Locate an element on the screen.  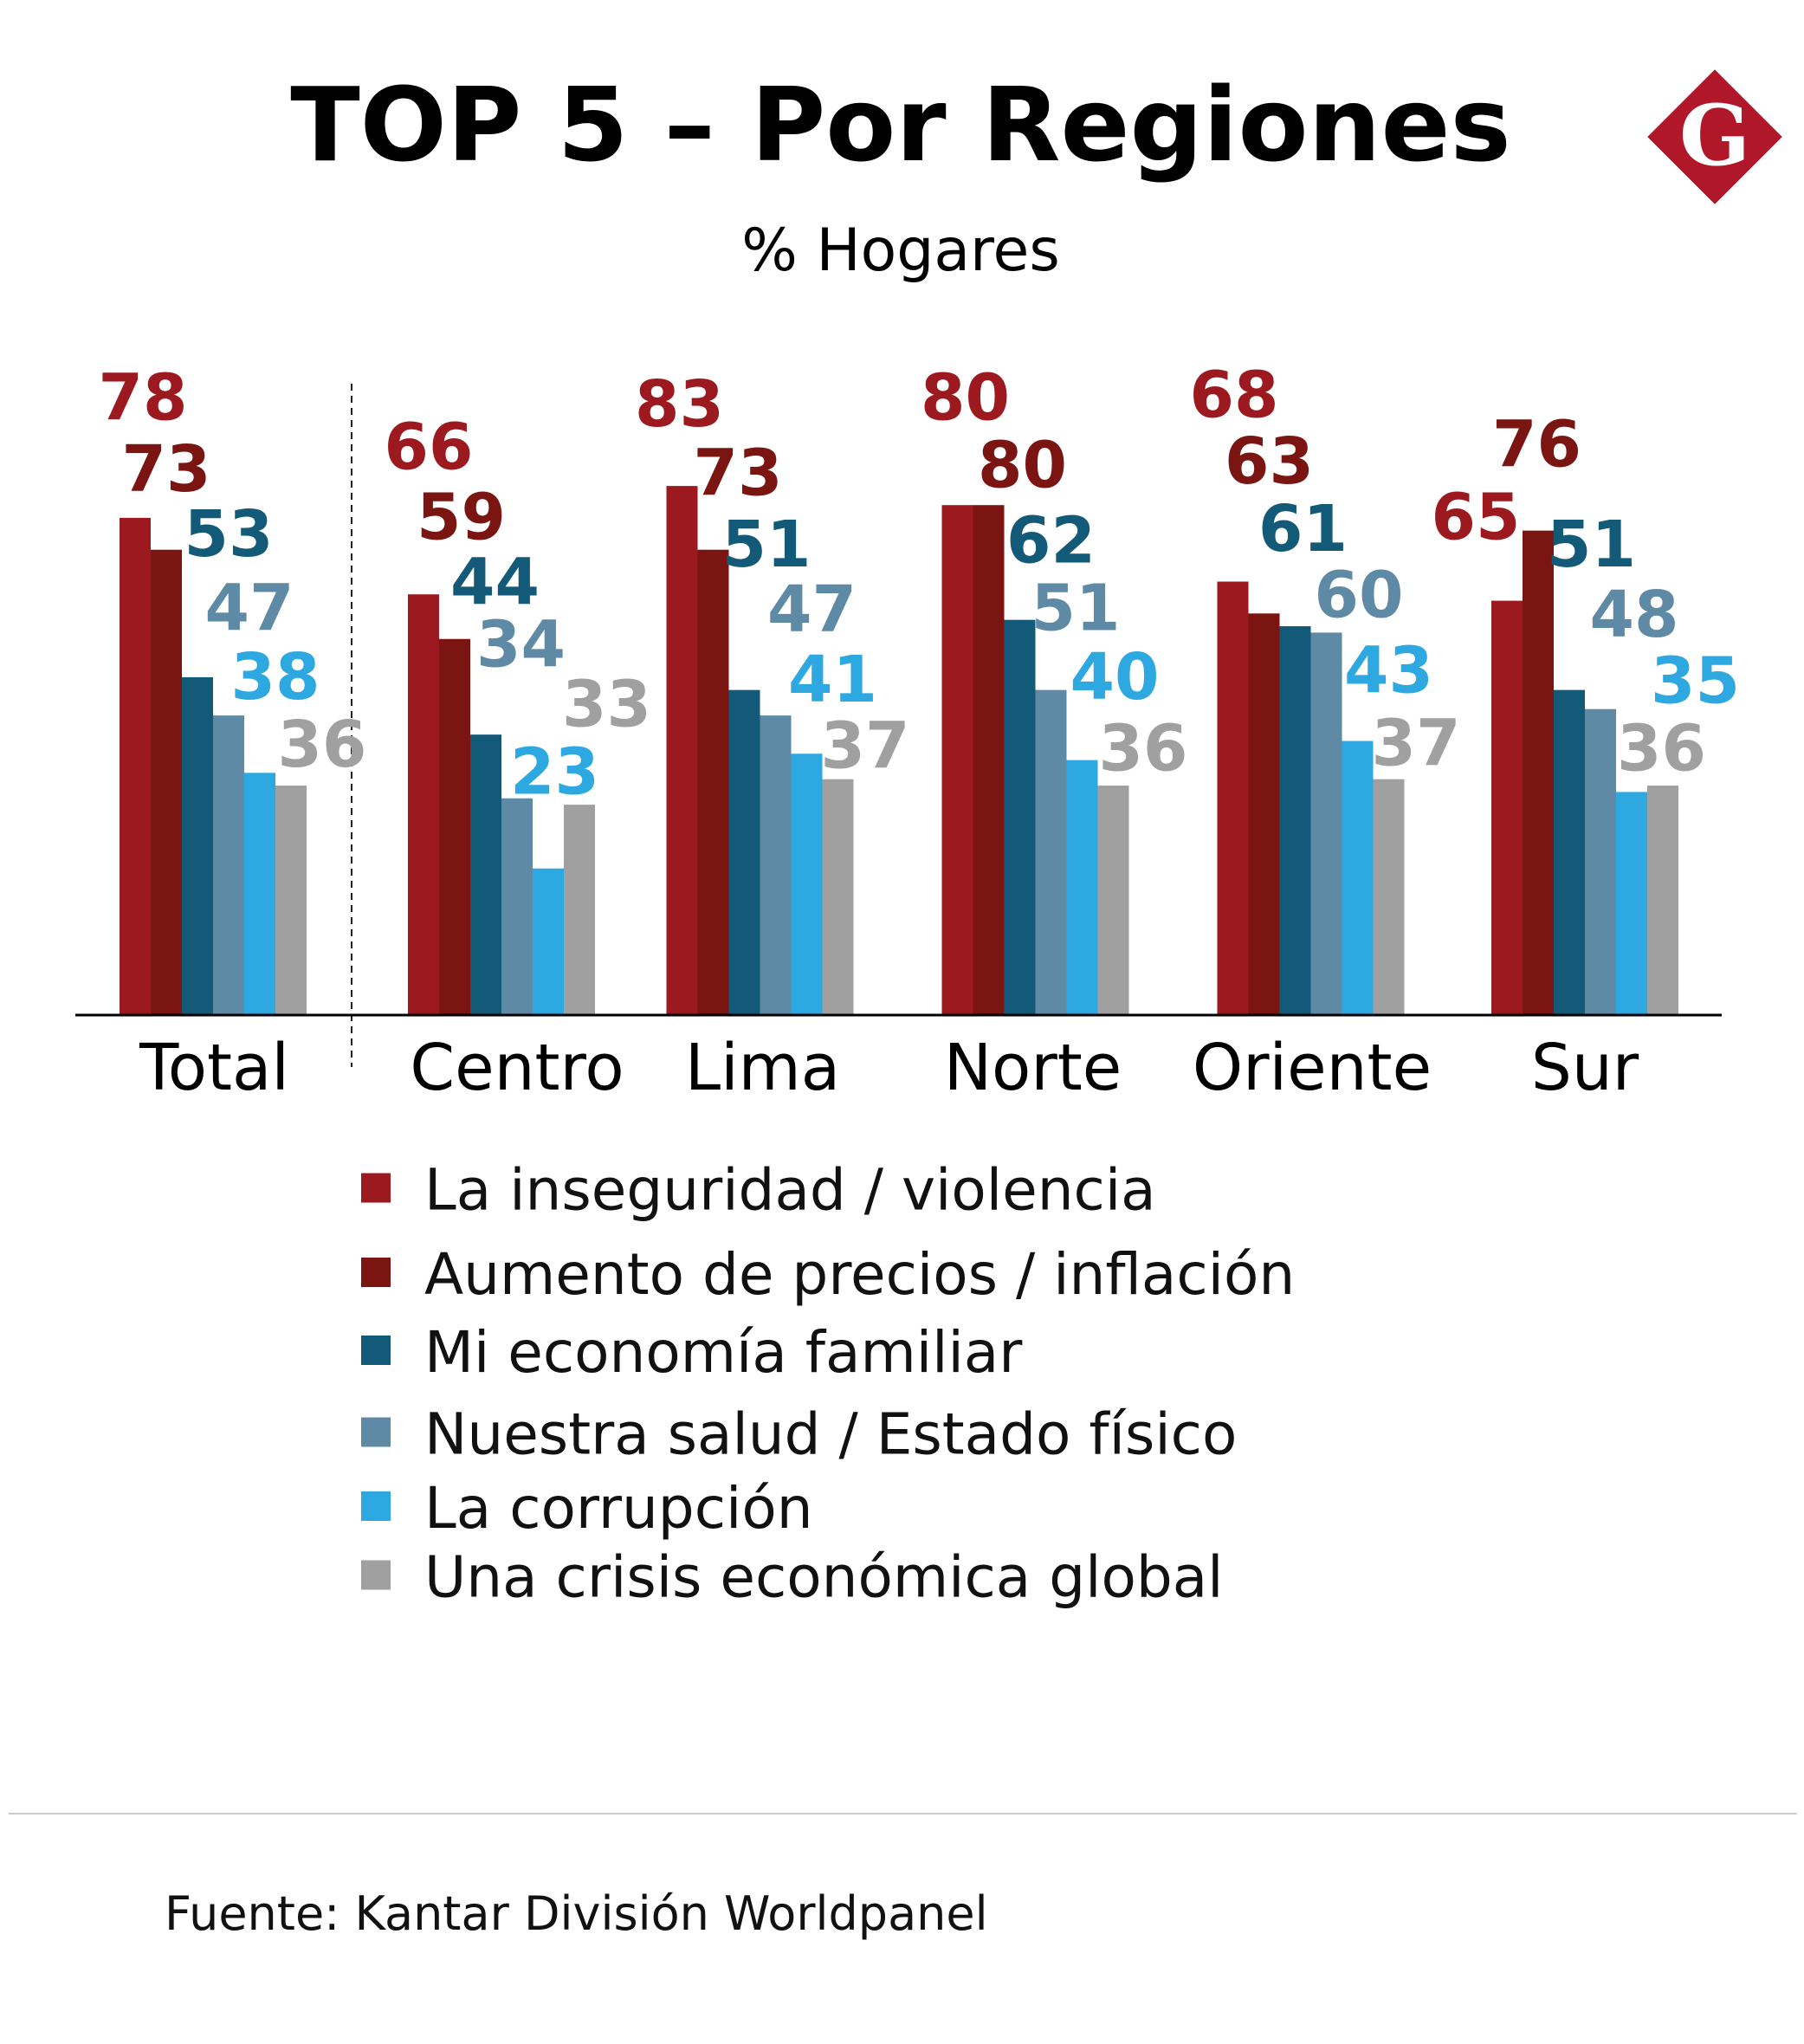
value-label: 68 is located at coordinates (1234, 396).